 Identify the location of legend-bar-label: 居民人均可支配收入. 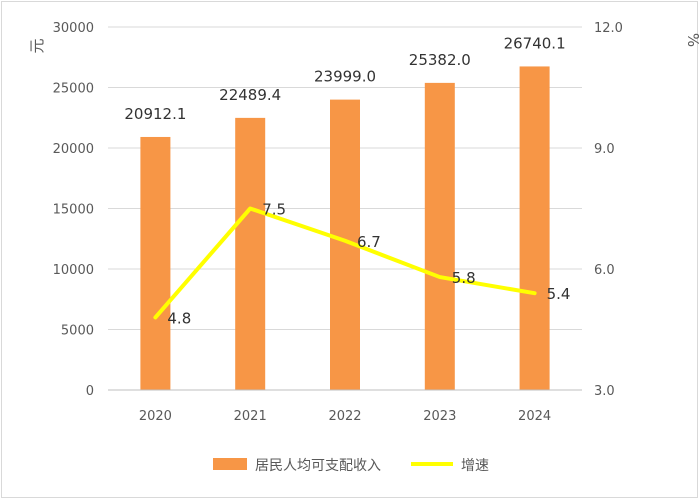
(318, 466).